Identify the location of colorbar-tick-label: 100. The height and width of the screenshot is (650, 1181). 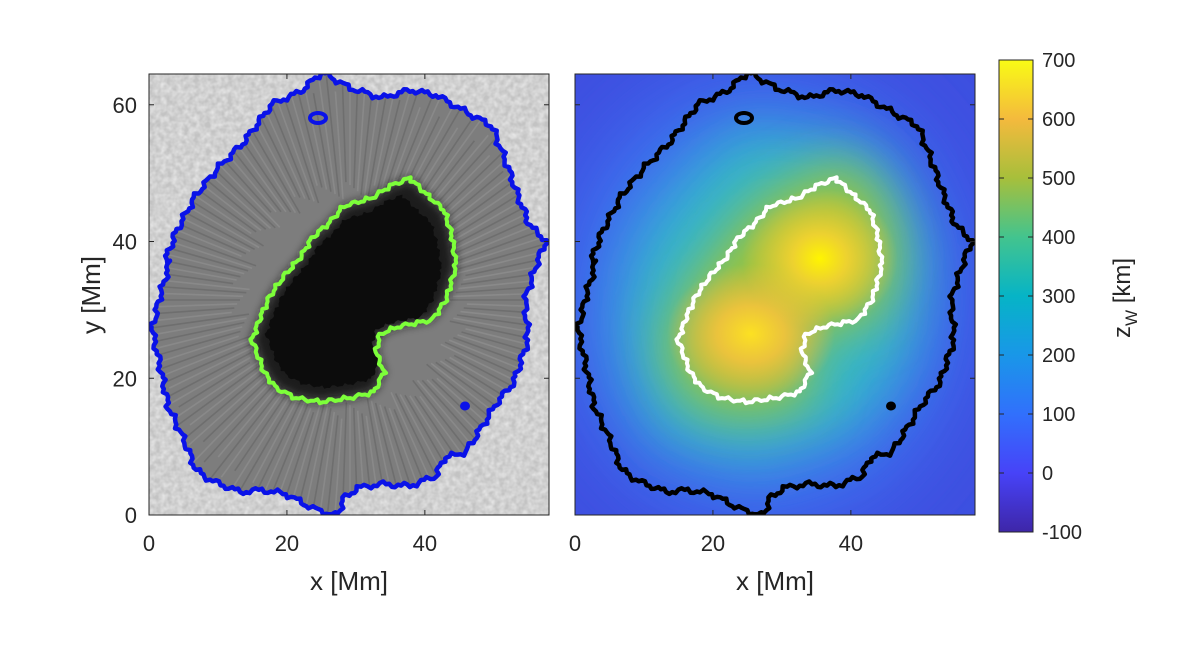
(1058, 415).